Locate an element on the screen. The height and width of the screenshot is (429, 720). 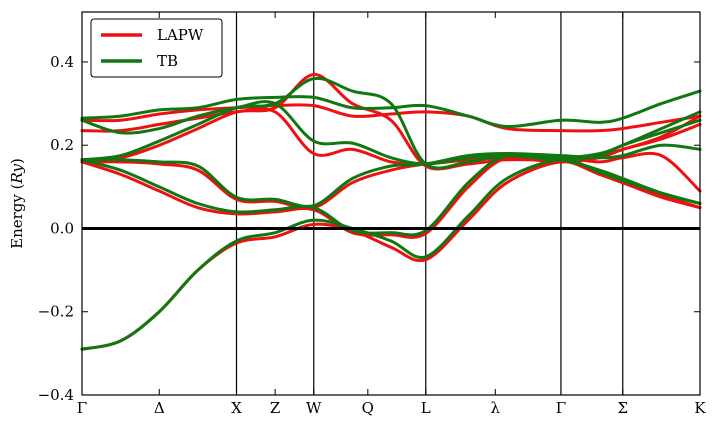
x-tick-label-0: Γ is located at coordinates (82, 408).